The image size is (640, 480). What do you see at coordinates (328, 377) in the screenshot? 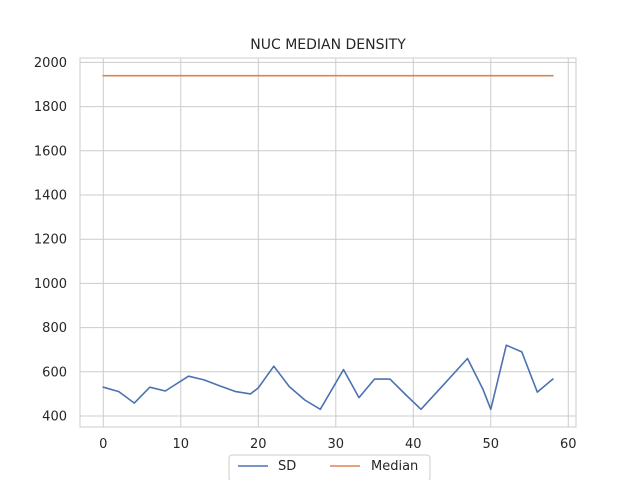
I see `series-line-sd` at bounding box center [328, 377].